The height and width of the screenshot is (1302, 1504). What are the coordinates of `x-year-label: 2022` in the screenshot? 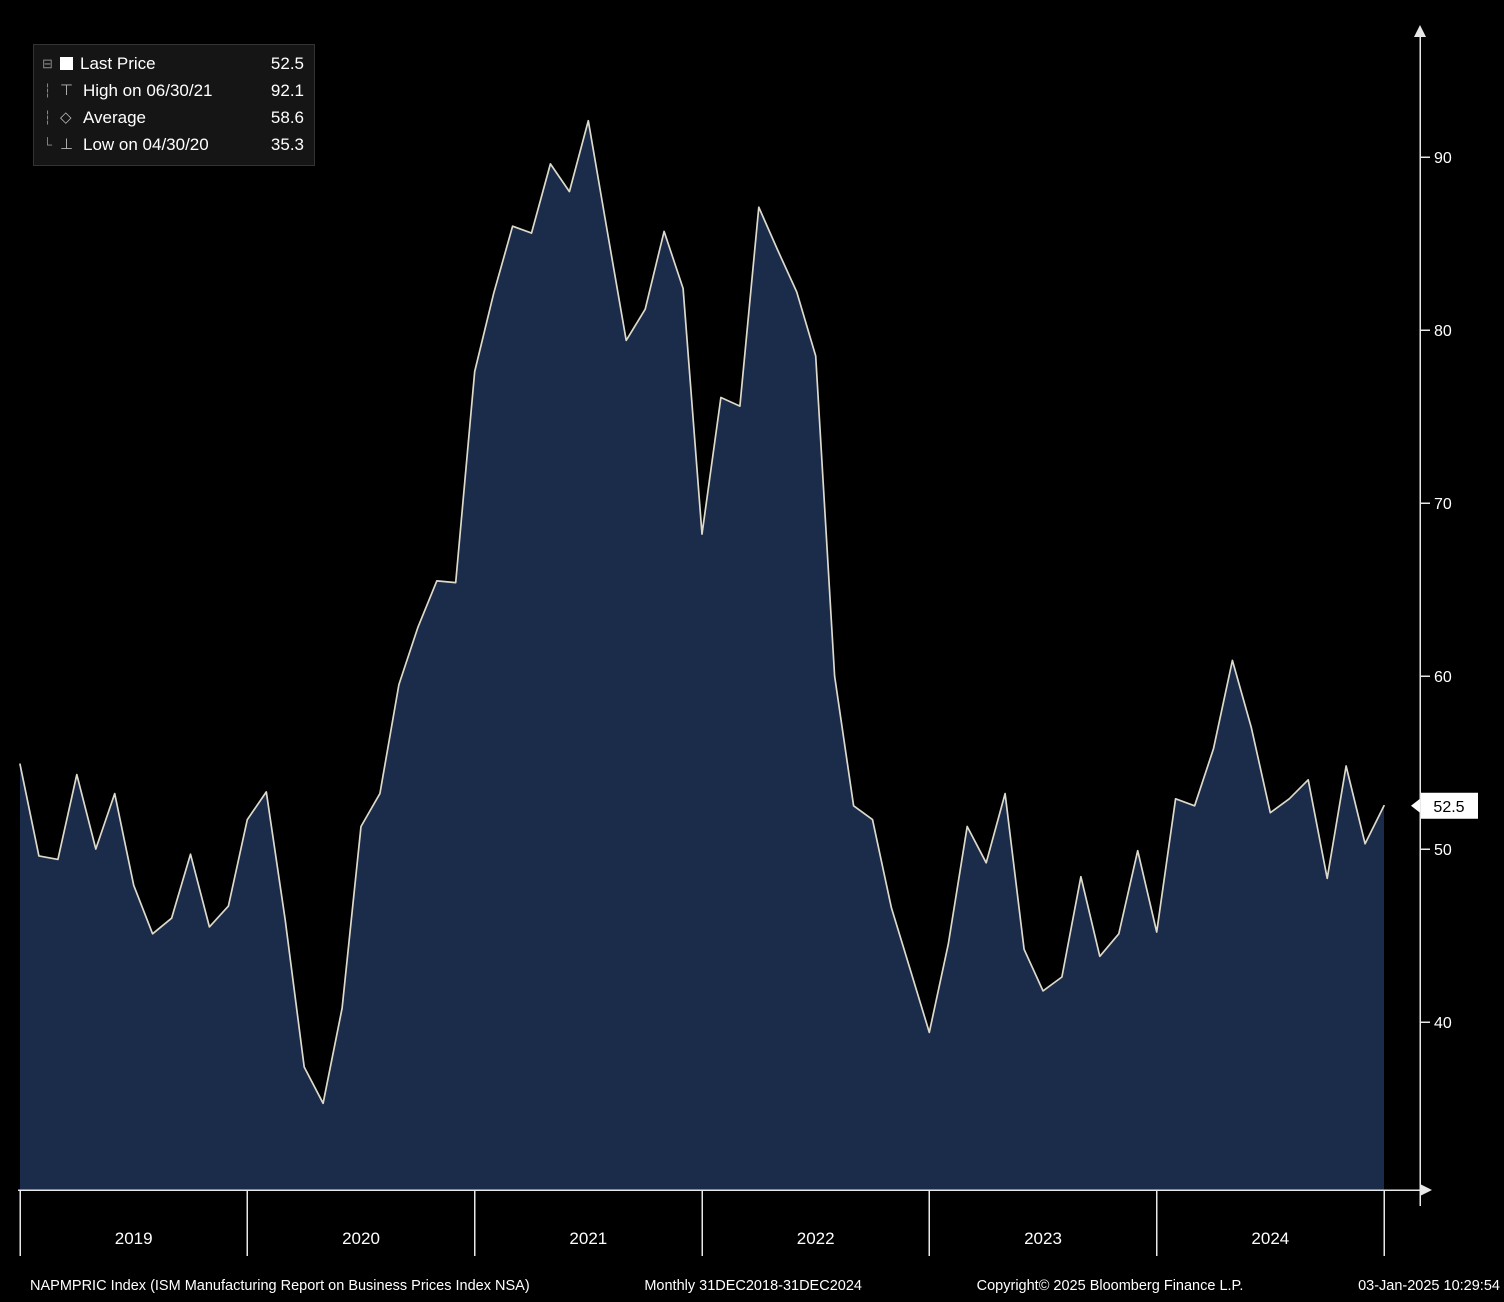 It's located at (816, 1238).